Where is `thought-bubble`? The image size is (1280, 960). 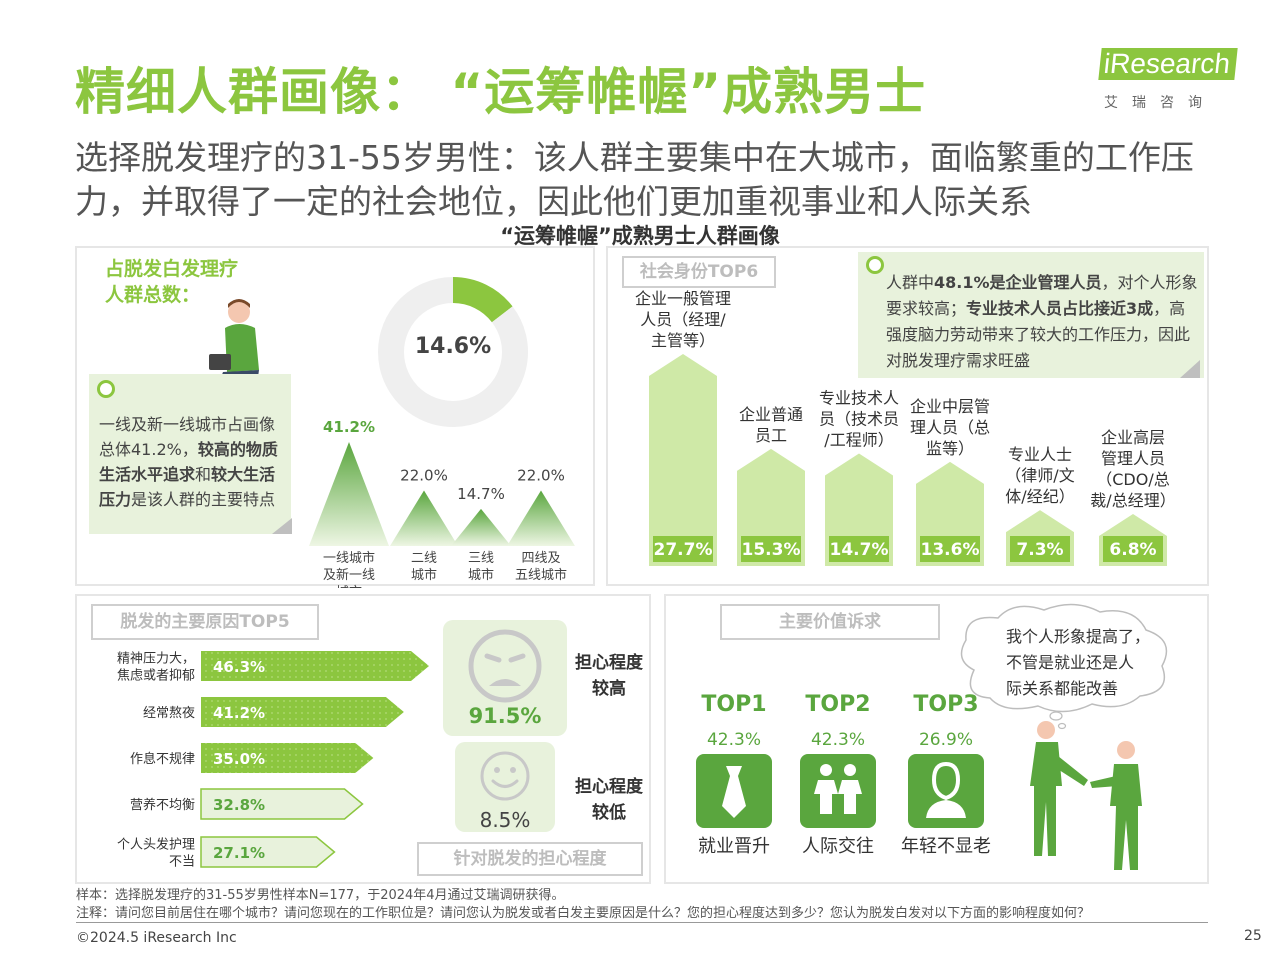
thought-bubble is located at coordinates (1064, 666).